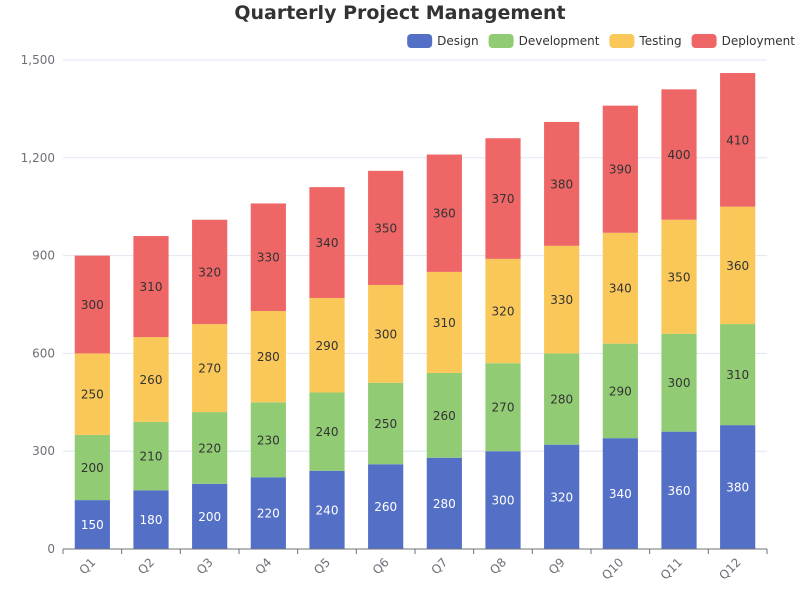 This screenshot has height=605, width=800. I want to click on bar-design-q8, so click(503, 500).